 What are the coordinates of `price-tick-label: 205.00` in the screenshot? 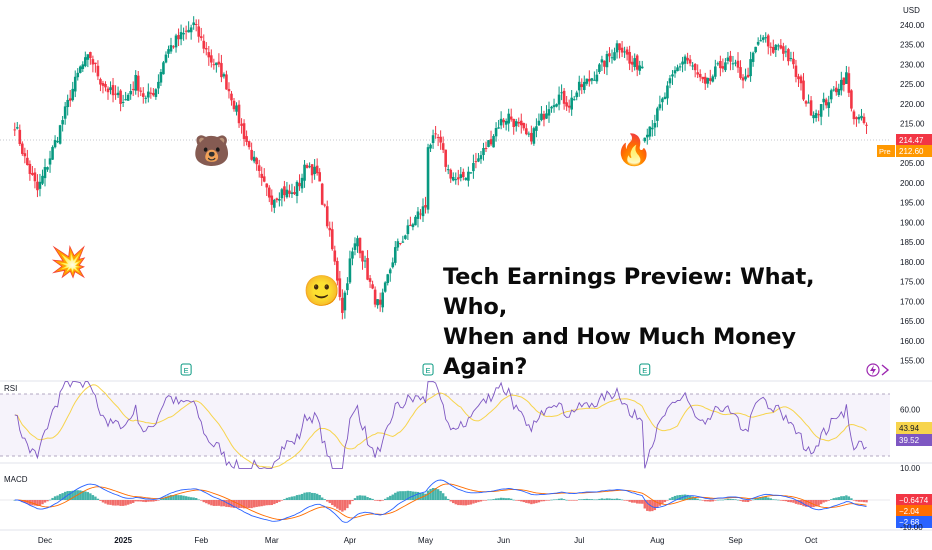 It's located at (912, 163).